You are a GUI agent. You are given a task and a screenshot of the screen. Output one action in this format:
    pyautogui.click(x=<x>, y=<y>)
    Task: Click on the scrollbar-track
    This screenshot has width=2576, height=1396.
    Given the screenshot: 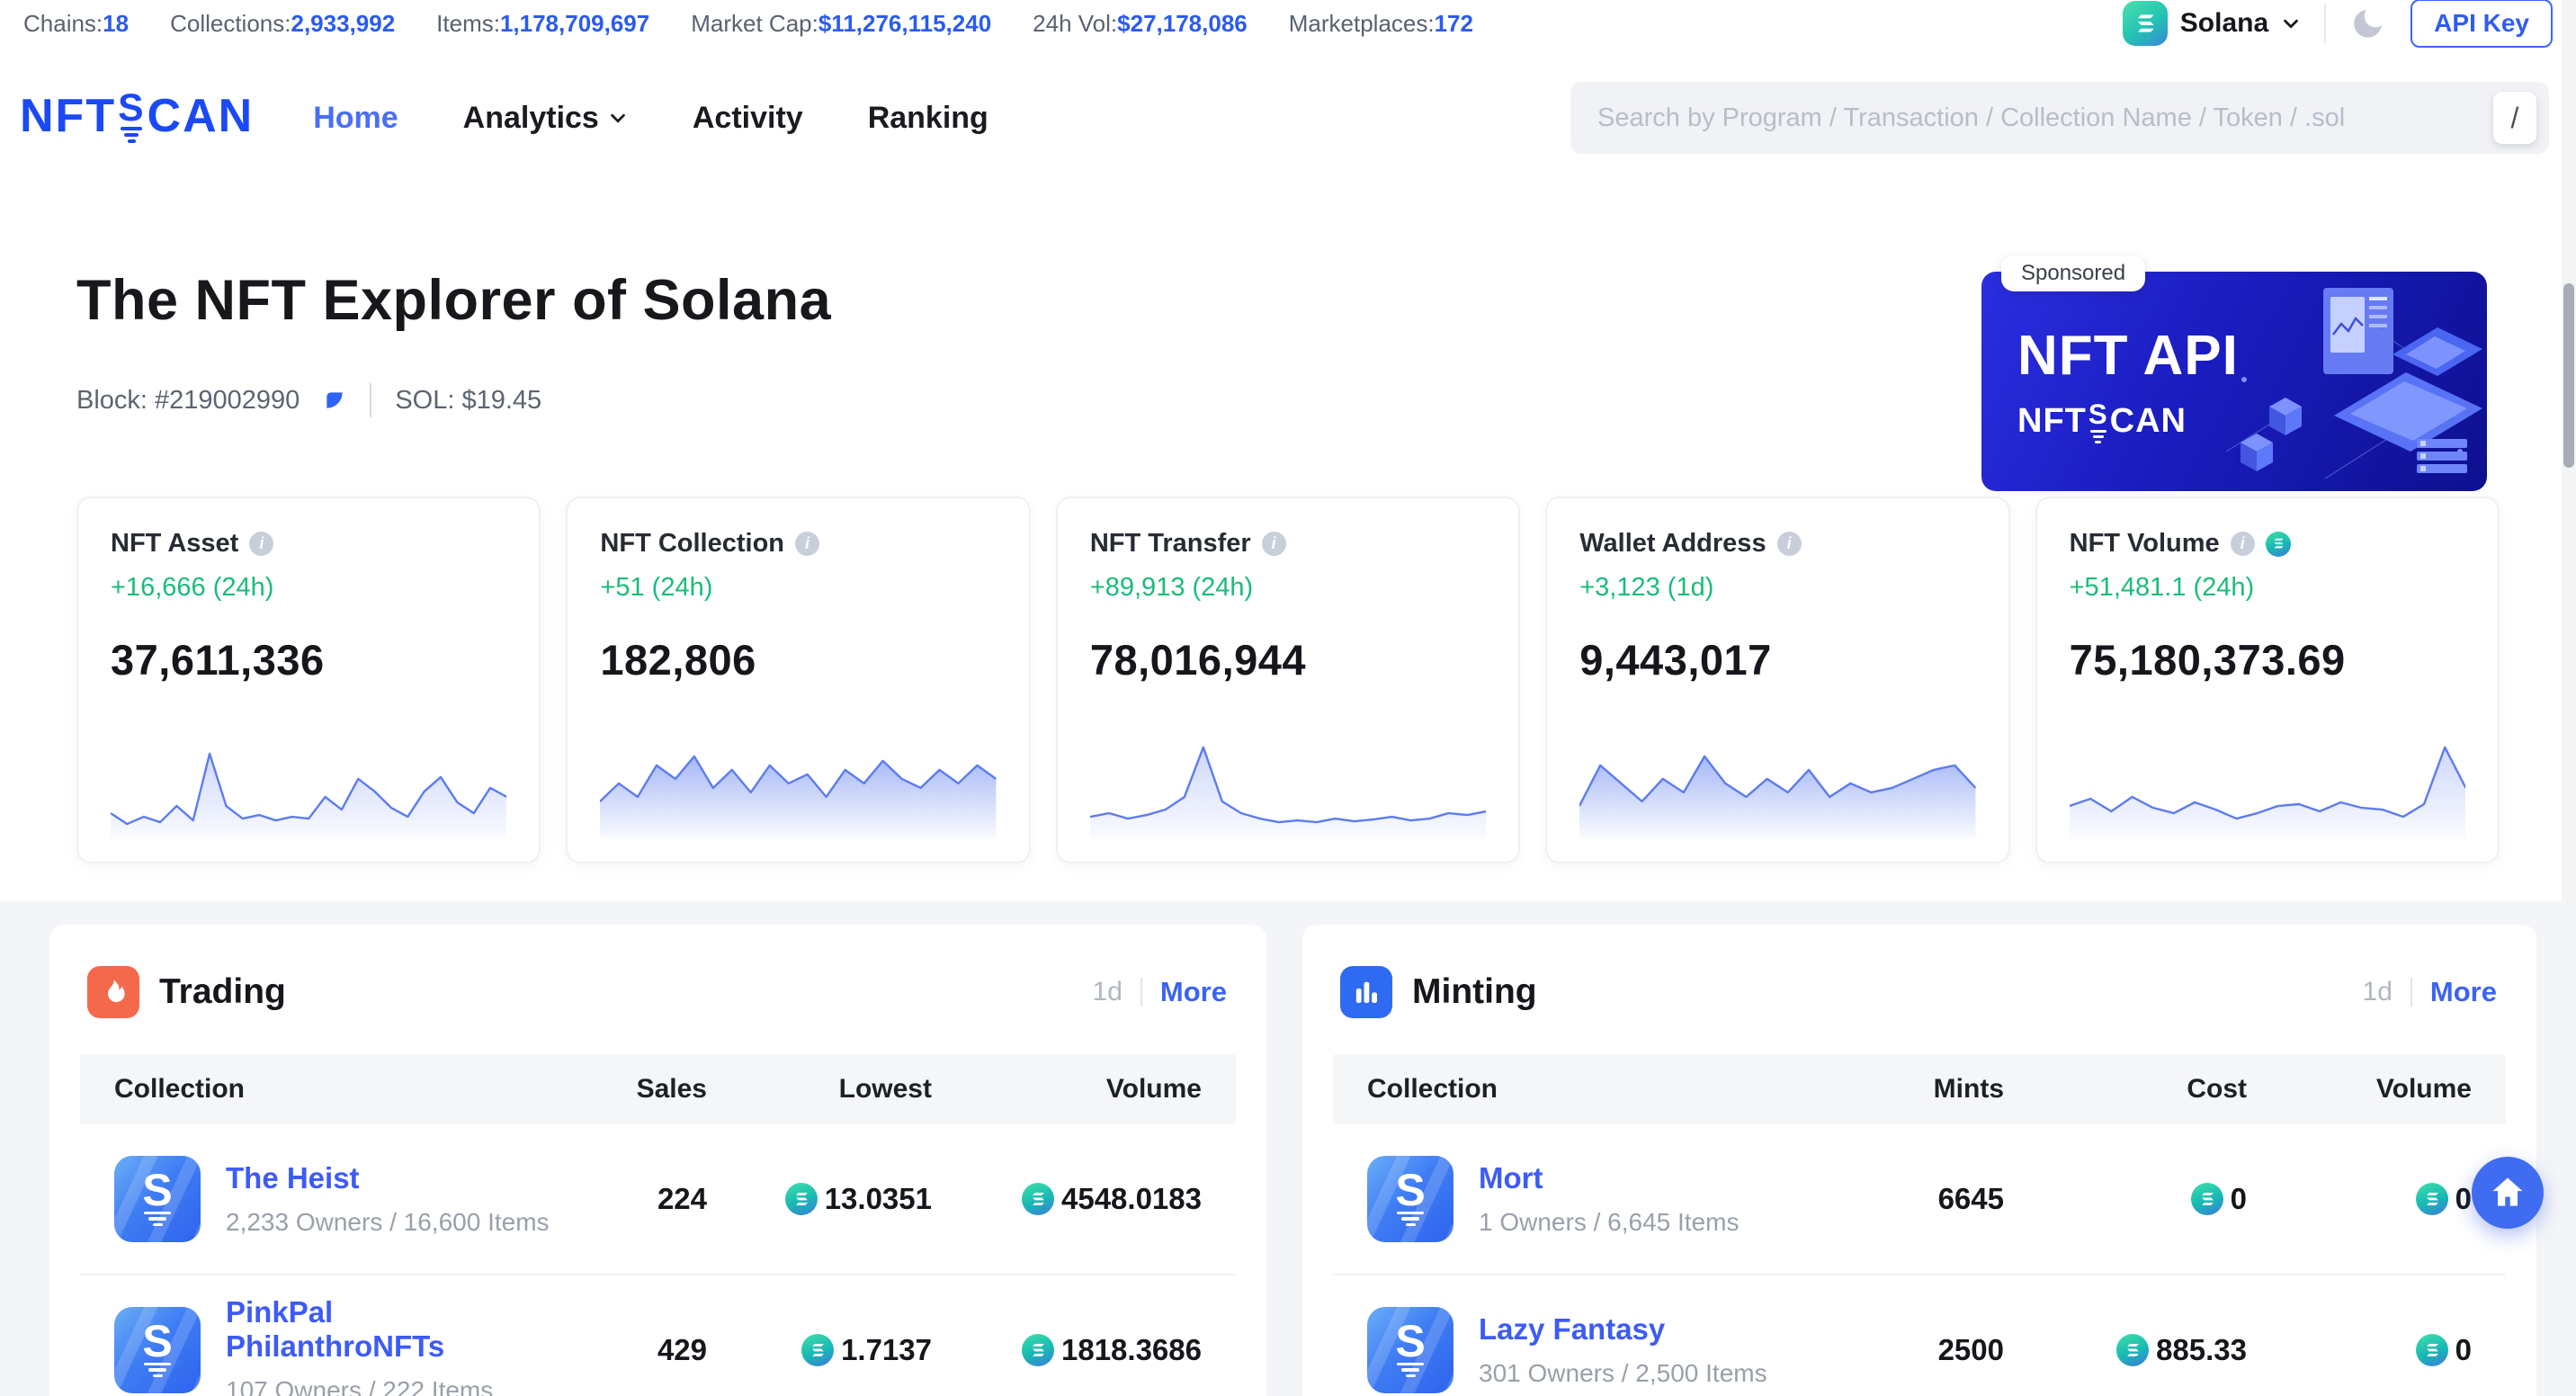 What is the action you would take?
    pyautogui.click(x=2569, y=698)
    